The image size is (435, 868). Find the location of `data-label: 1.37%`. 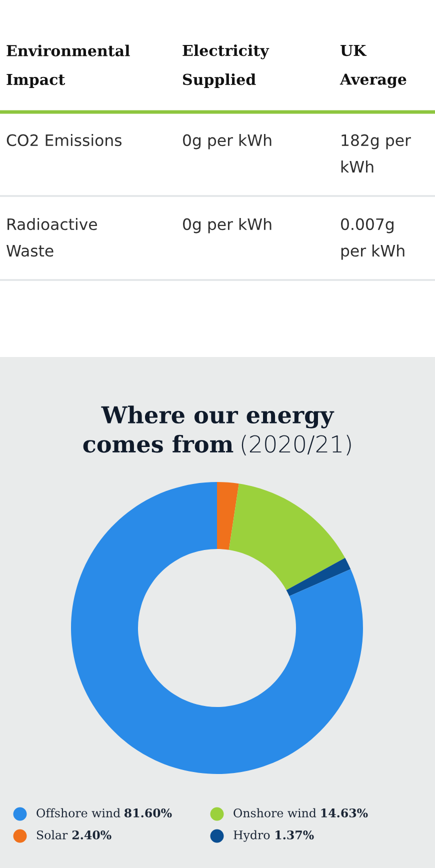

data-label: 1.37% is located at coordinates (295, 835).